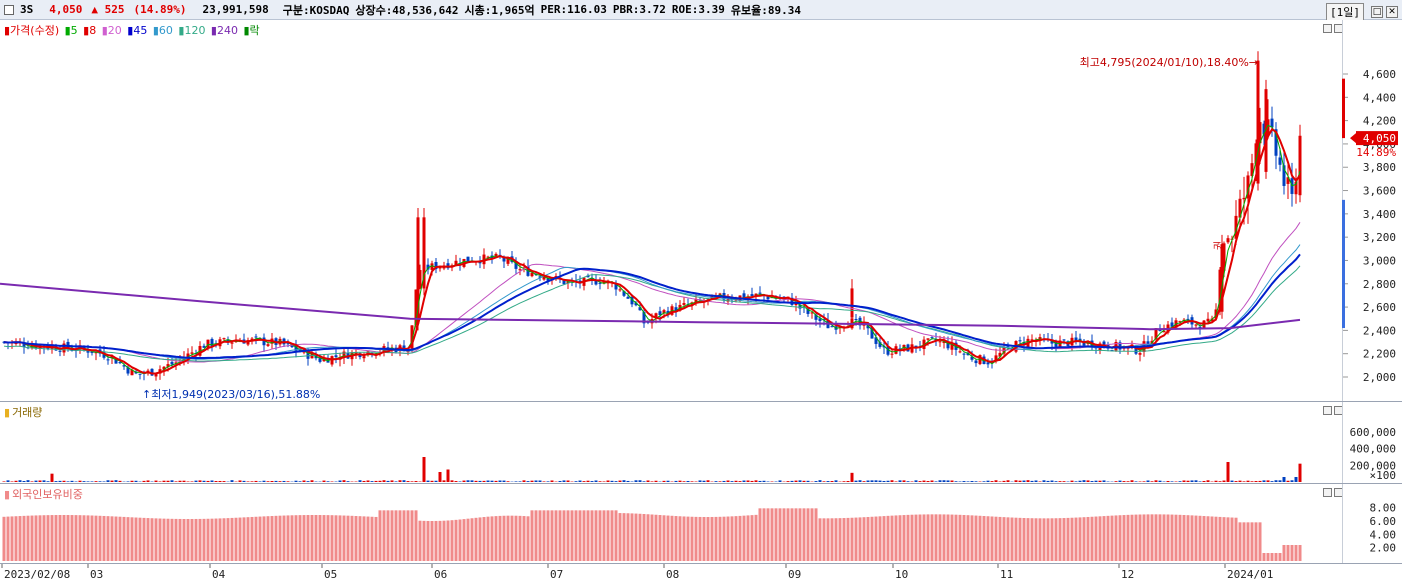 The height and width of the screenshot is (582, 1402). I want to click on volume-chart: 600,000 400,000 200,000×100, so click(701, 443).